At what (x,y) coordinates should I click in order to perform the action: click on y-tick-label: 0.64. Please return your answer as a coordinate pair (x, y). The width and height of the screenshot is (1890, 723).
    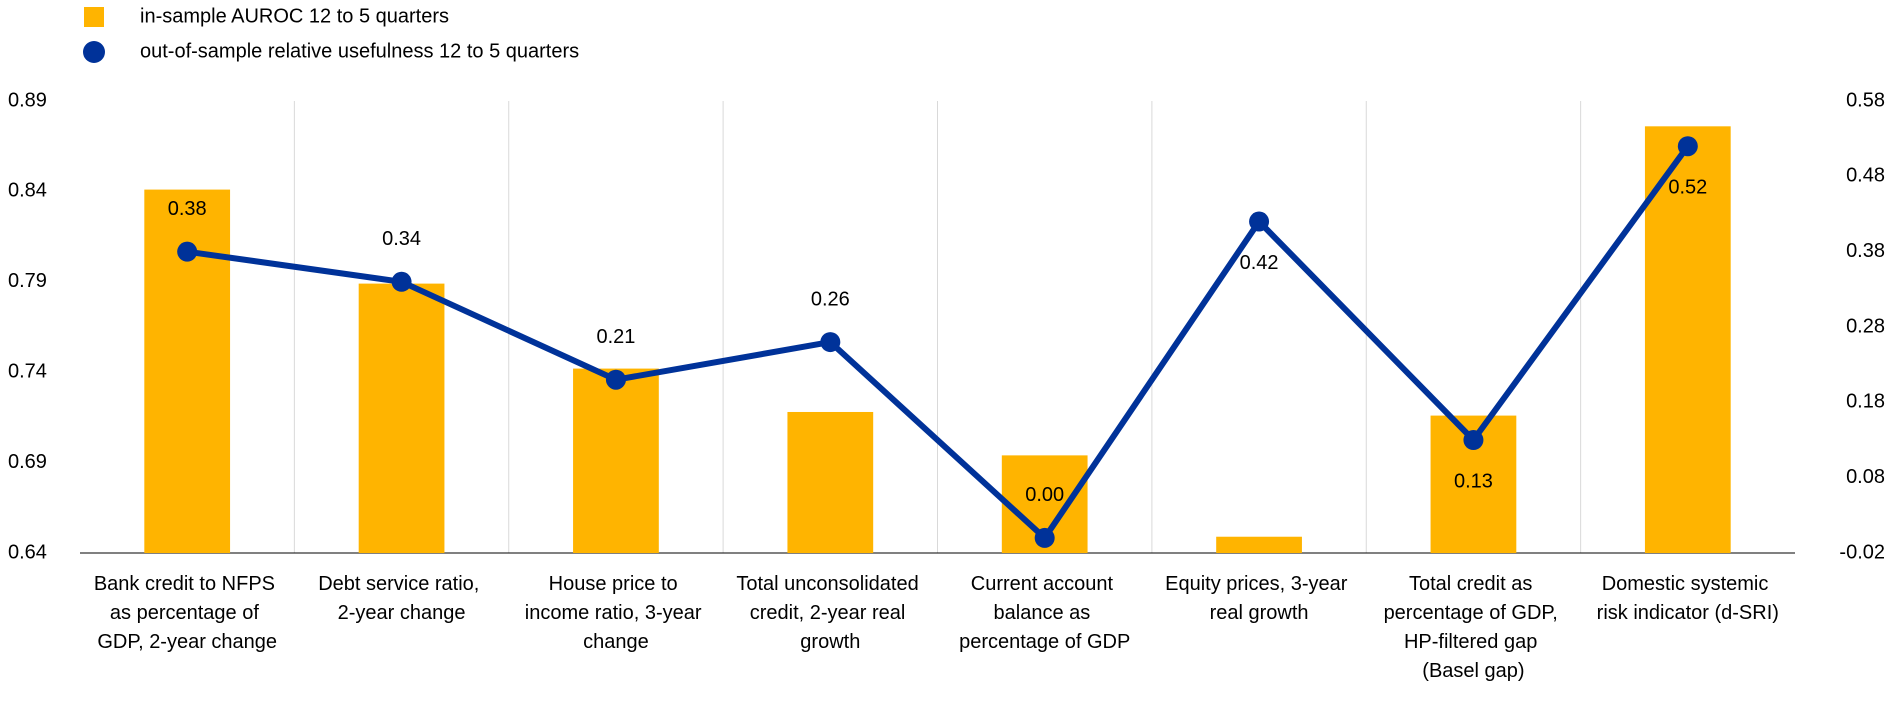
    Looking at the image, I should click on (27, 552).